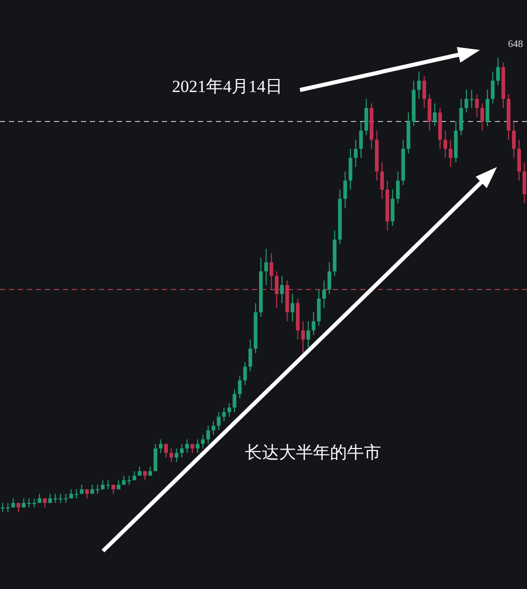 The height and width of the screenshot is (589, 527). Describe the element at coordinates (515, 44) in the screenshot. I see `annotation: 648` at that location.